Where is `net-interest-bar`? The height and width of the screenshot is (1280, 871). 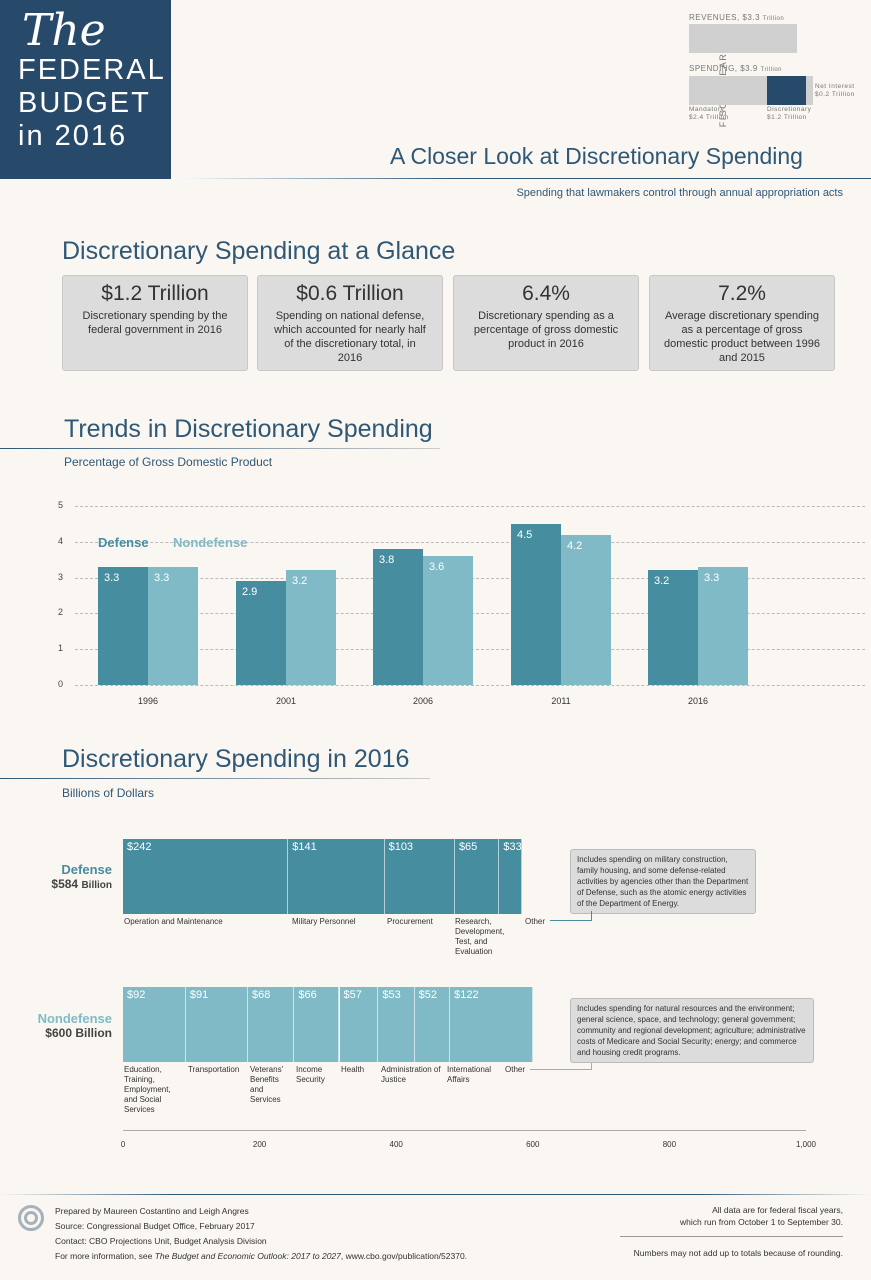 net-interest-bar is located at coordinates (809, 90).